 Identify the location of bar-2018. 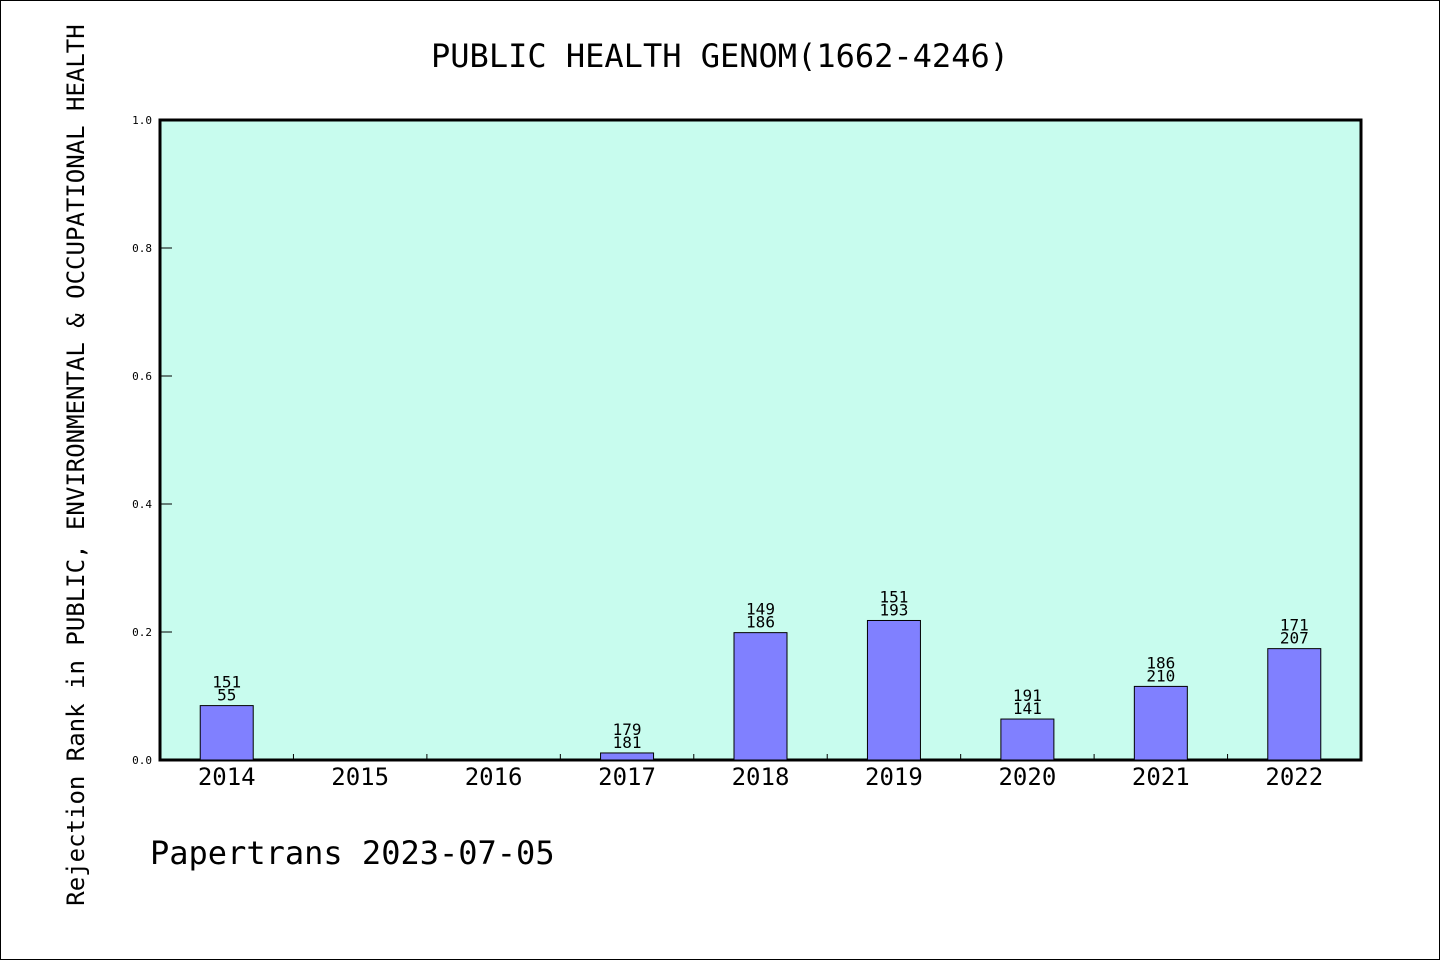
(760, 696).